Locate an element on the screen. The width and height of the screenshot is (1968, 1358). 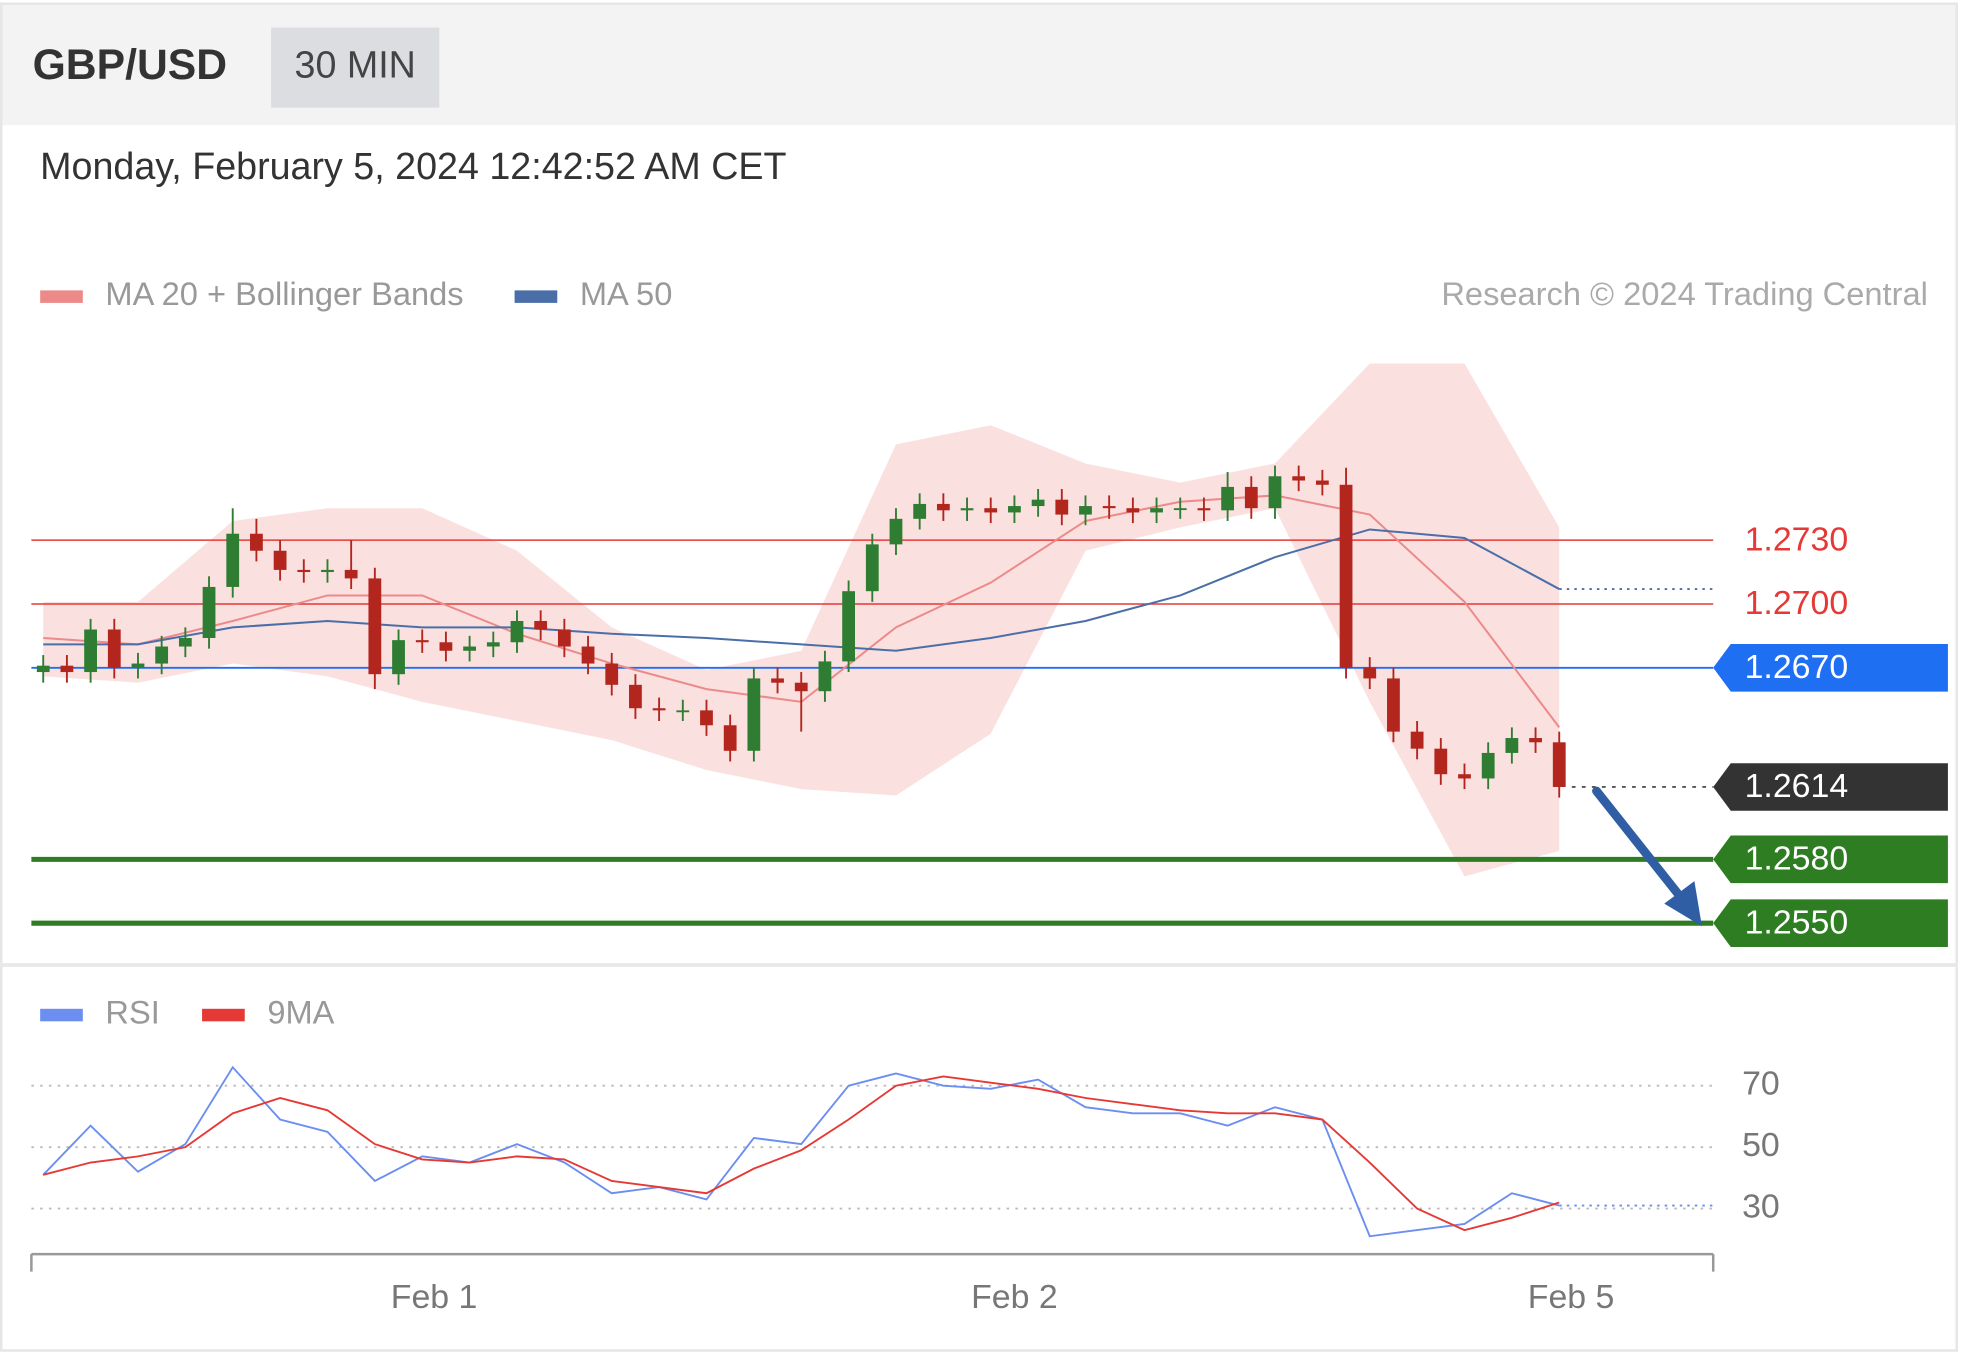
x-tick-label: Feb 2 is located at coordinates (1014, 1297).